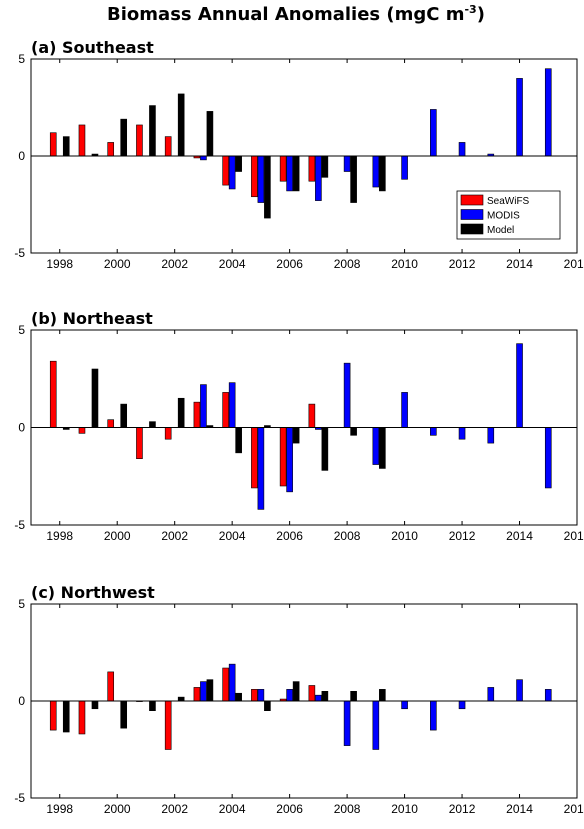 This screenshot has height=829, width=584. I want to click on y-tick-label: -5, so click(19, 798).